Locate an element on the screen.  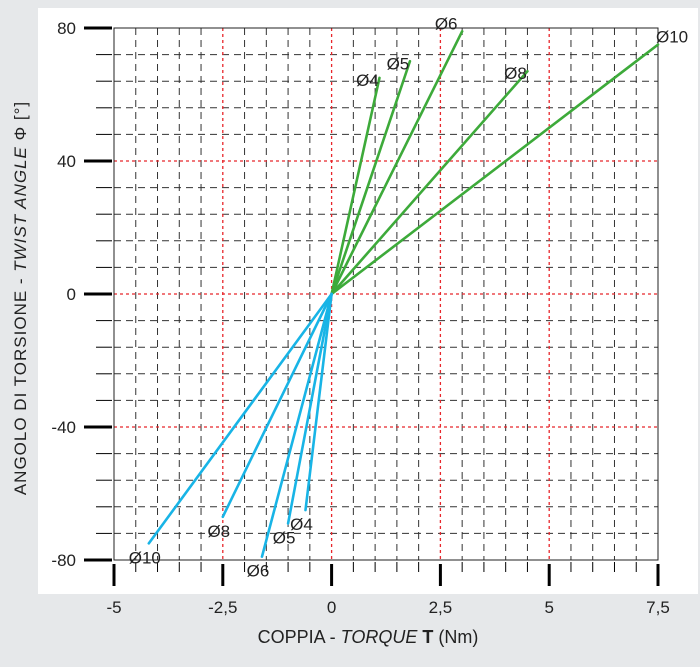
y-tick-label: -80 is located at coordinates (63, 560).